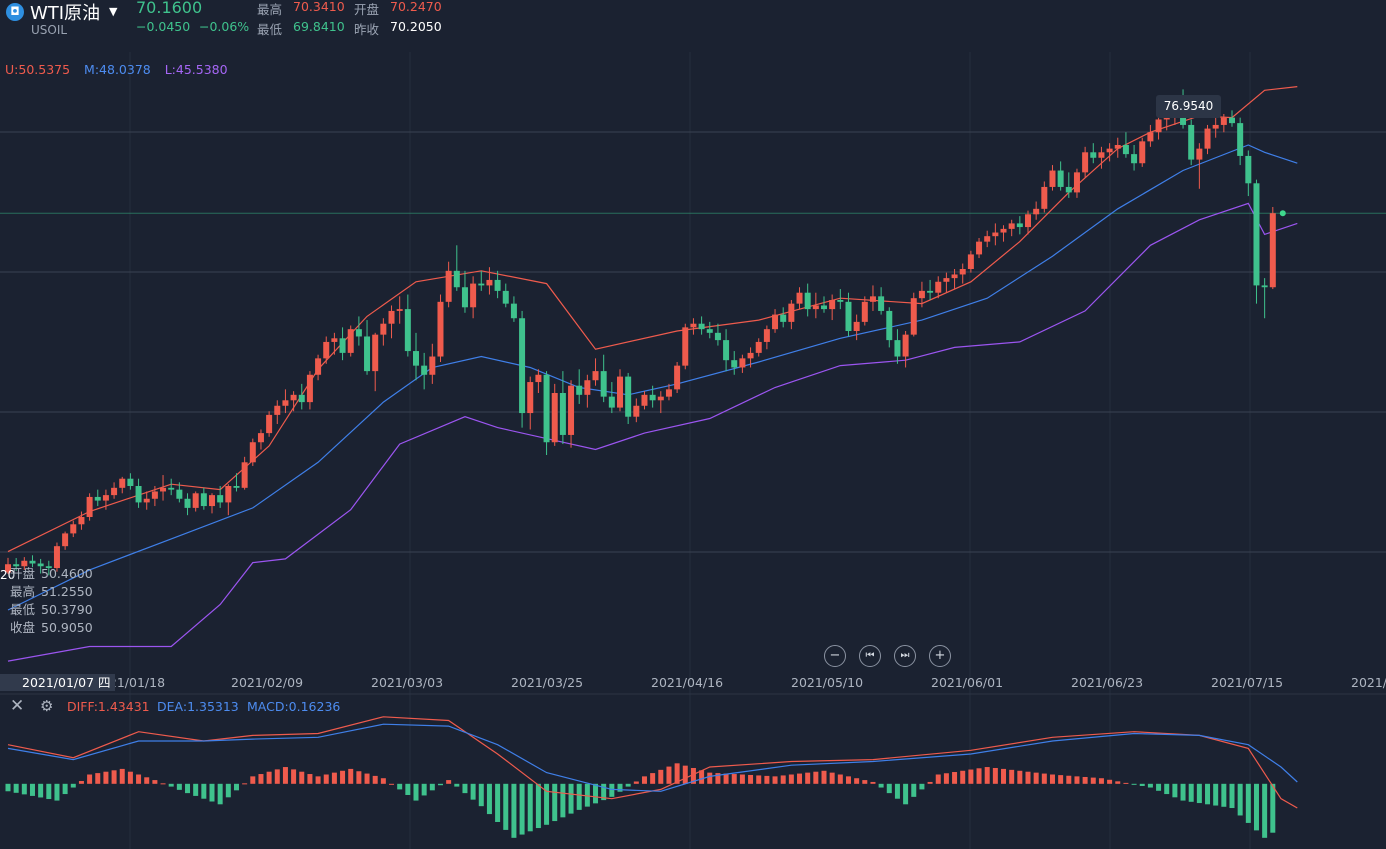 This screenshot has height=849, width=1386. What do you see at coordinates (267, 682) in the screenshot?
I see `x-tick-label: 2021/02/09` at bounding box center [267, 682].